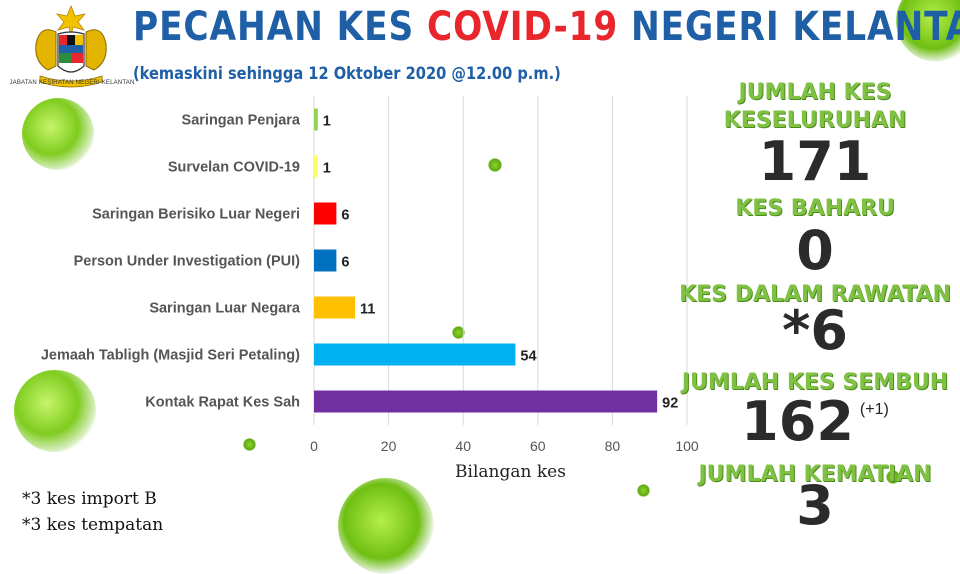 Image resolution: width=960 pixels, height=574 pixels. What do you see at coordinates (538, 446) in the screenshot?
I see `tick-label: 60` at bounding box center [538, 446].